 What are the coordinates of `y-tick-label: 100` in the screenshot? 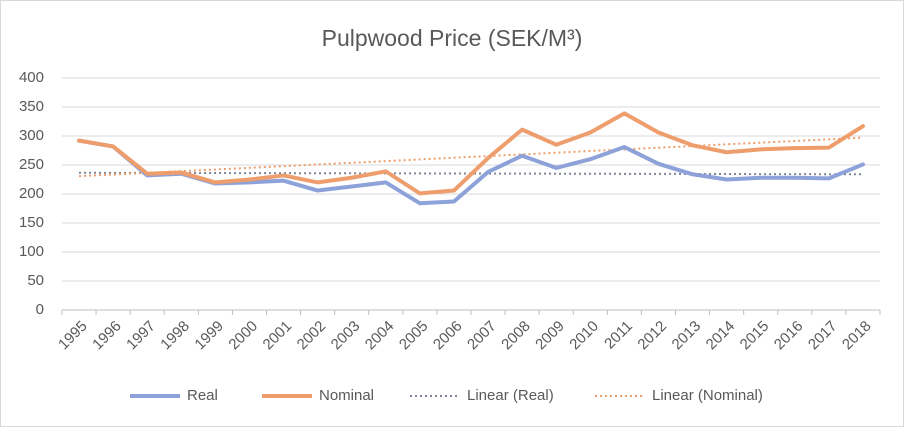 It's located at (31, 251).